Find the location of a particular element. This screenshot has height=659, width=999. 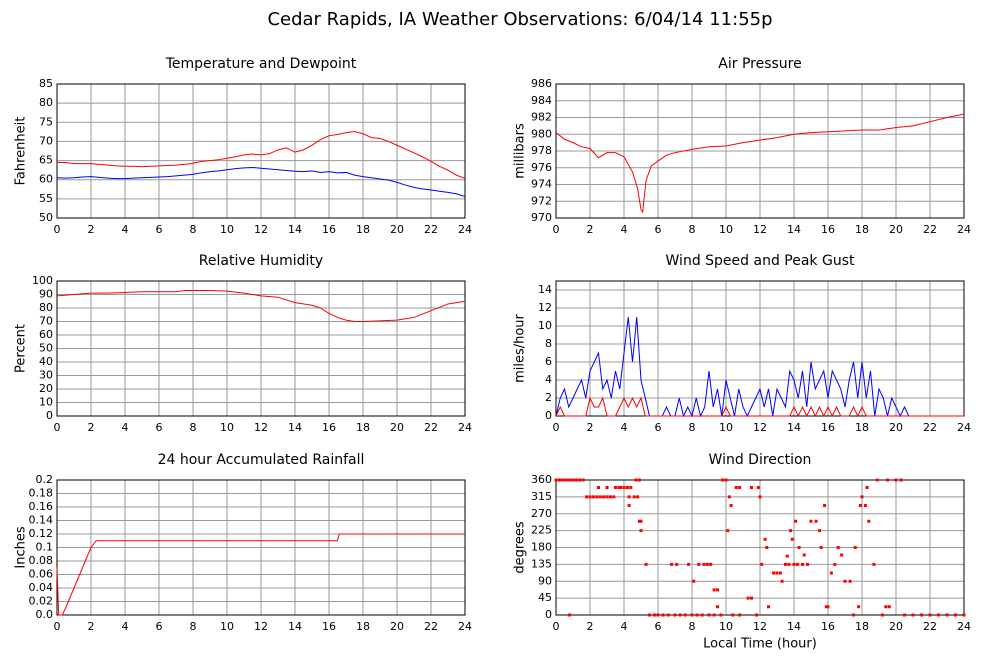

y-tick-label: 270 is located at coordinates (541, 513).